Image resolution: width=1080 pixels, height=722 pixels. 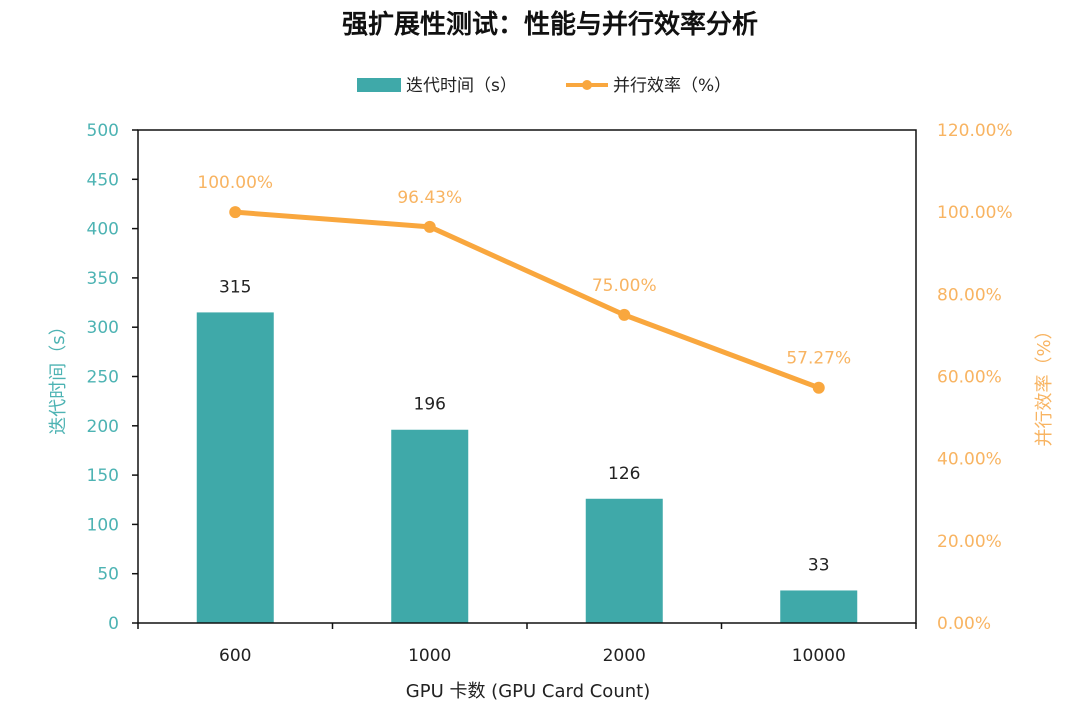 I want to click on left-tick-label: 300, so click(x=103, y=328).